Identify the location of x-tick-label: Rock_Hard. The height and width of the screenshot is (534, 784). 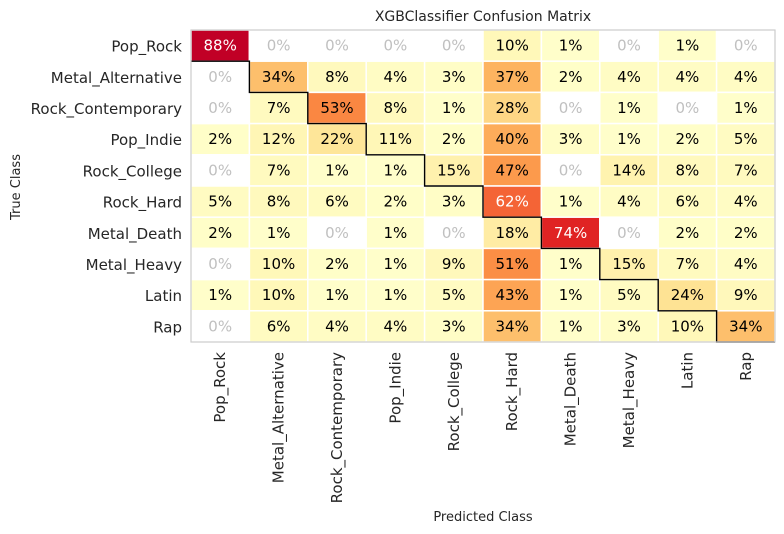
(512, 391).